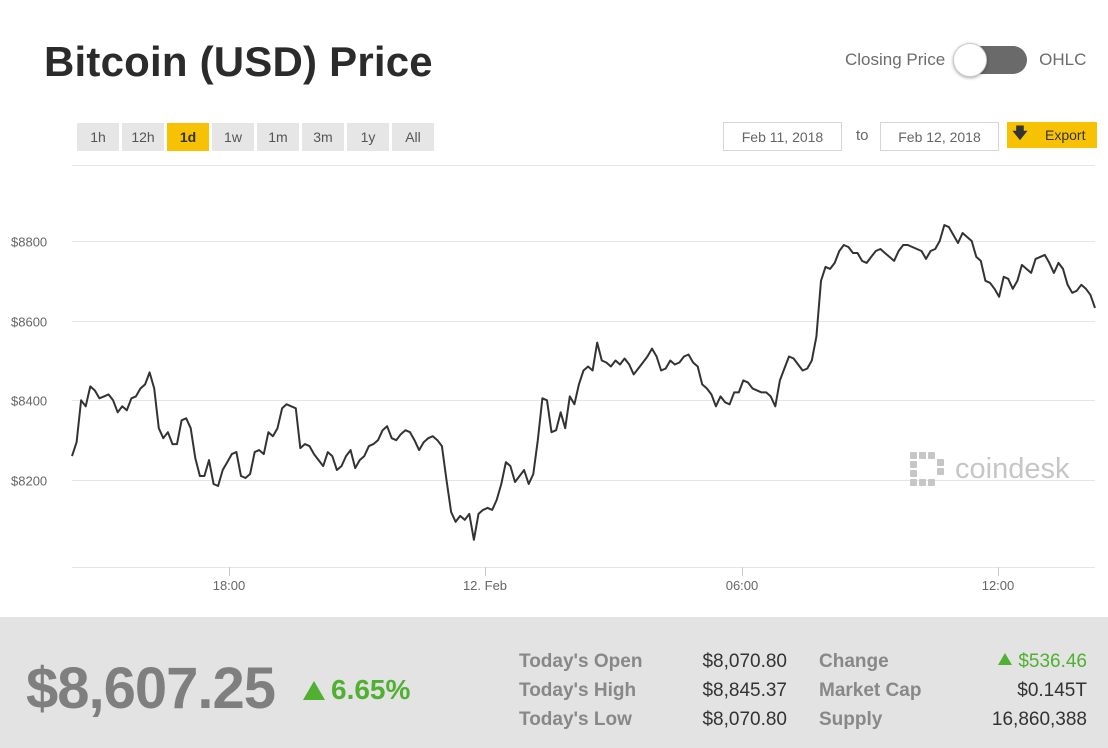 Image resolution: width=1108 pixels, height=748 pixels. What do you see at coordinates (575, 719) in the screenshot?
I see `todays-low-label: Today's Low` at bounding box center [575, 719].